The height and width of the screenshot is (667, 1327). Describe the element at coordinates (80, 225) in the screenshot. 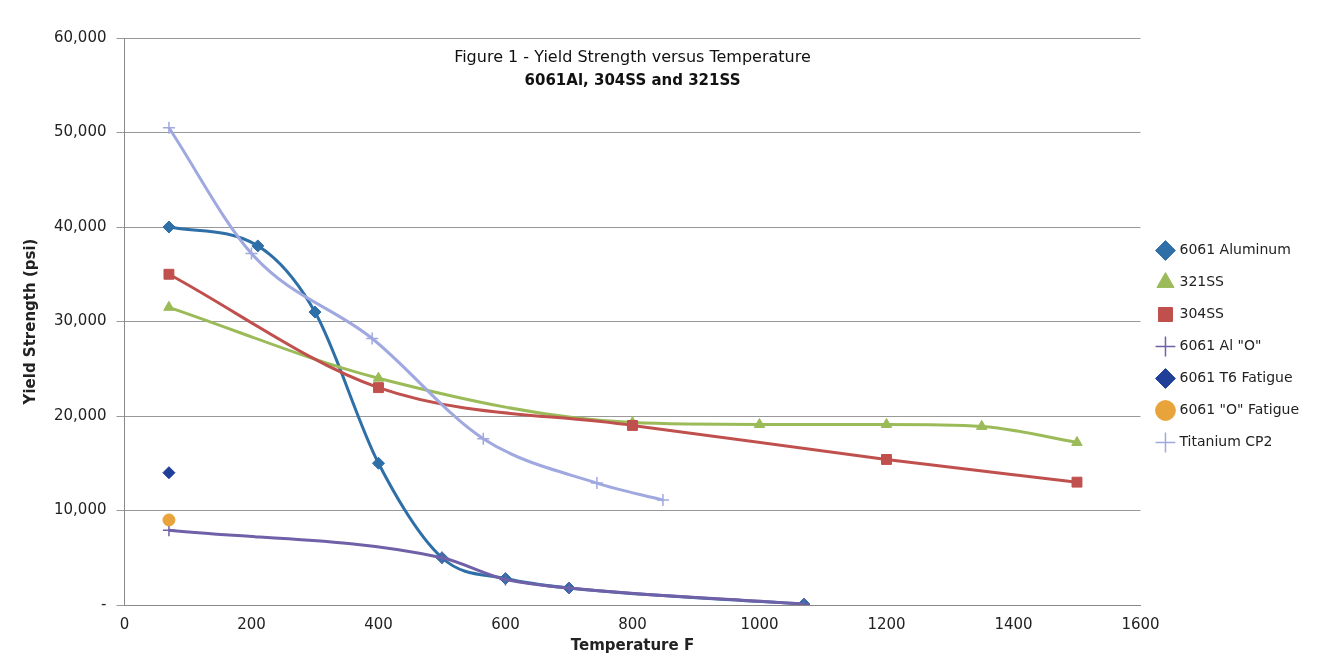

I see `y-tick-label: 40,000` at that location.